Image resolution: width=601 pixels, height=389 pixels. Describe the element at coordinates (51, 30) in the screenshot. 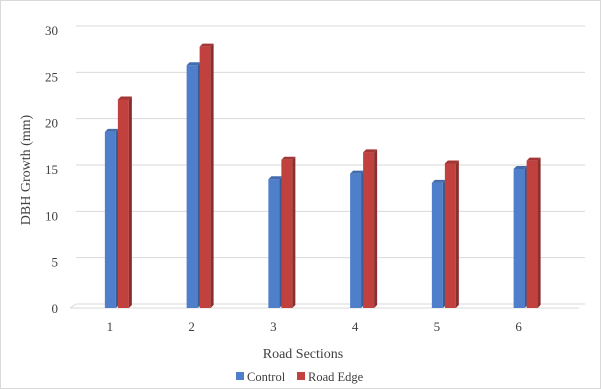

I see `y-tick-label: 30` at that location.